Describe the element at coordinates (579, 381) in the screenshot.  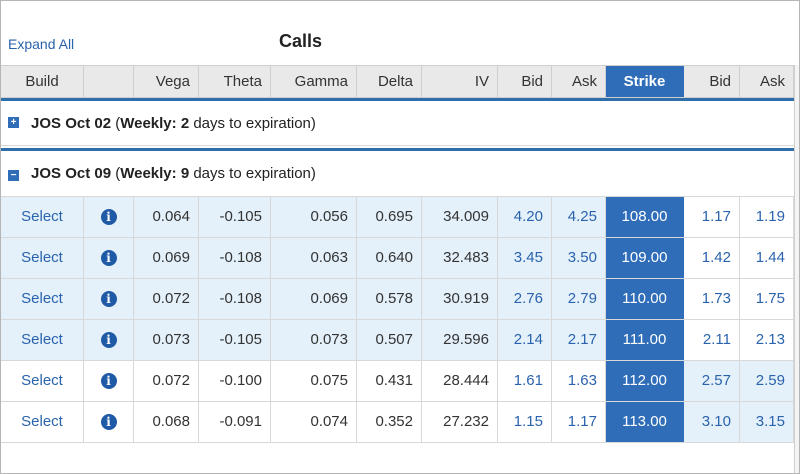
I see `ask-value: 1.63` at that location.